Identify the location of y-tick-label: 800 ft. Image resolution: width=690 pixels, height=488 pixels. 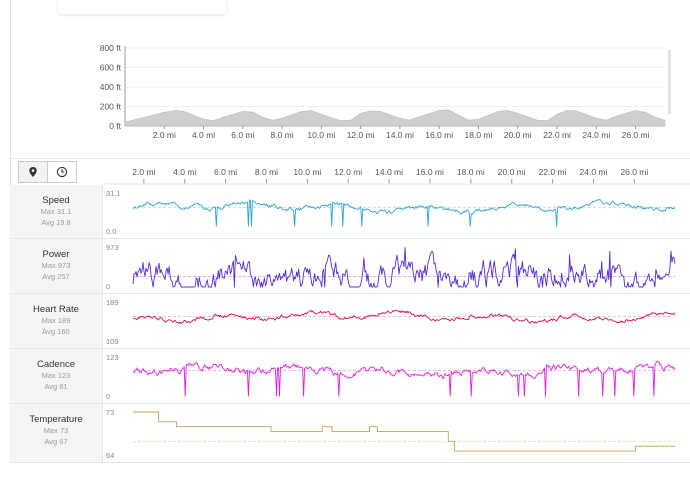
(111, 48).